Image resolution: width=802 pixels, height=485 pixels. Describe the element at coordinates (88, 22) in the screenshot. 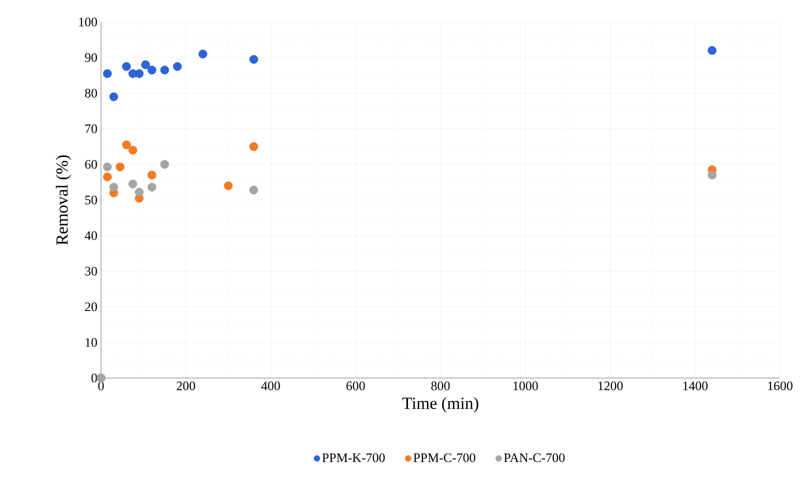

I see `y-tick-label: 100` at that location.